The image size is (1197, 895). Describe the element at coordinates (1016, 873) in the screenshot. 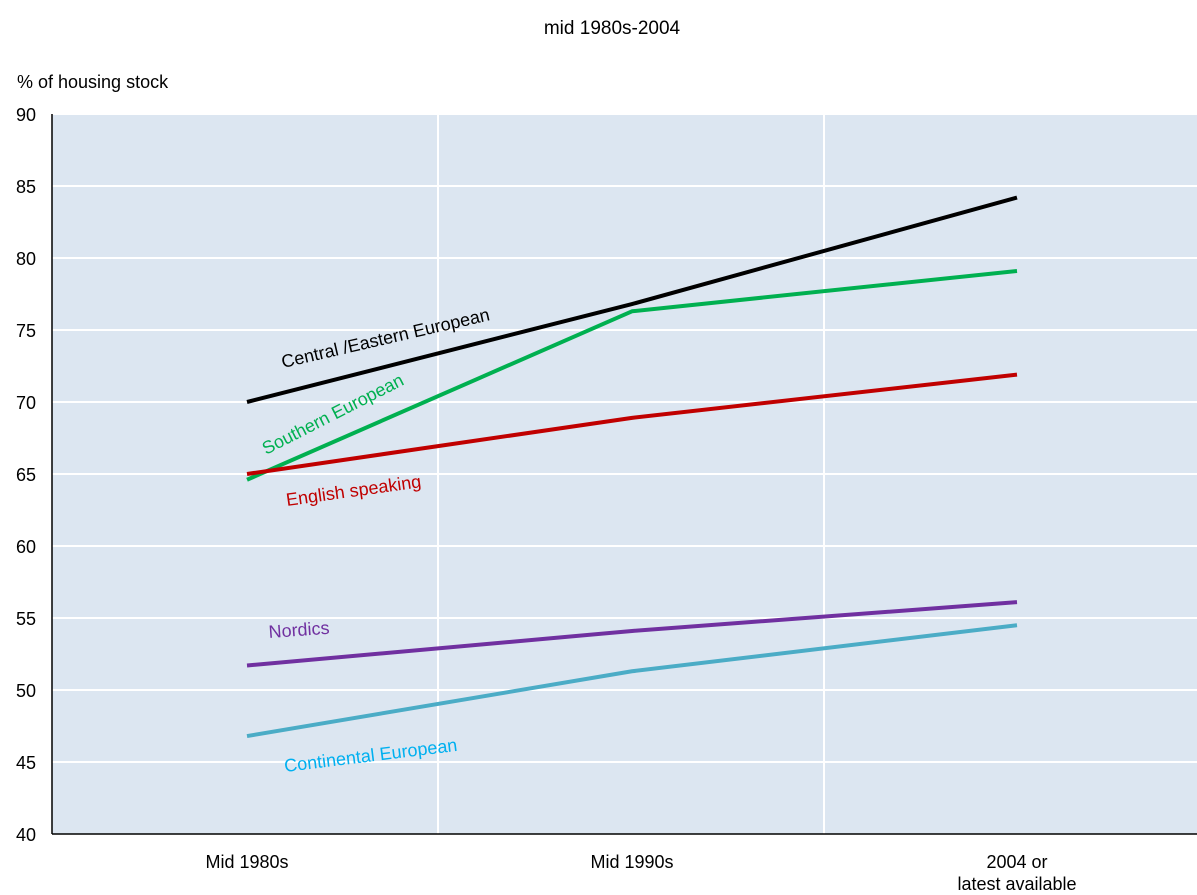

I see `x-tick-label-2: 2004 or latest available` at that location.